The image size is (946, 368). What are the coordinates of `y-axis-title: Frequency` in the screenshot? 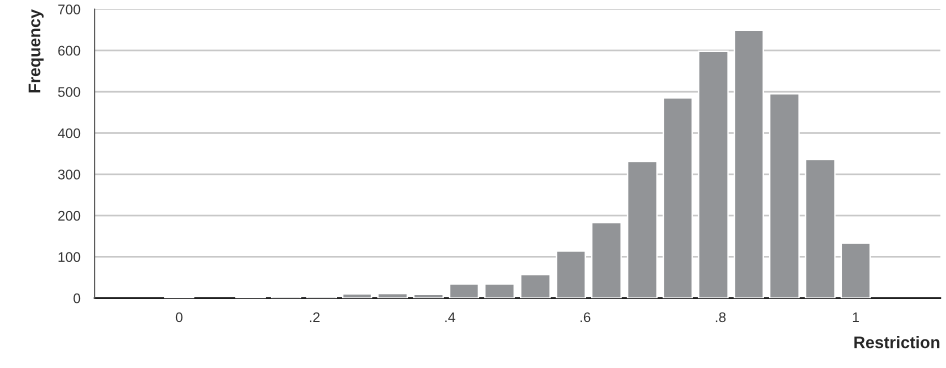 It's located at (36, 50).